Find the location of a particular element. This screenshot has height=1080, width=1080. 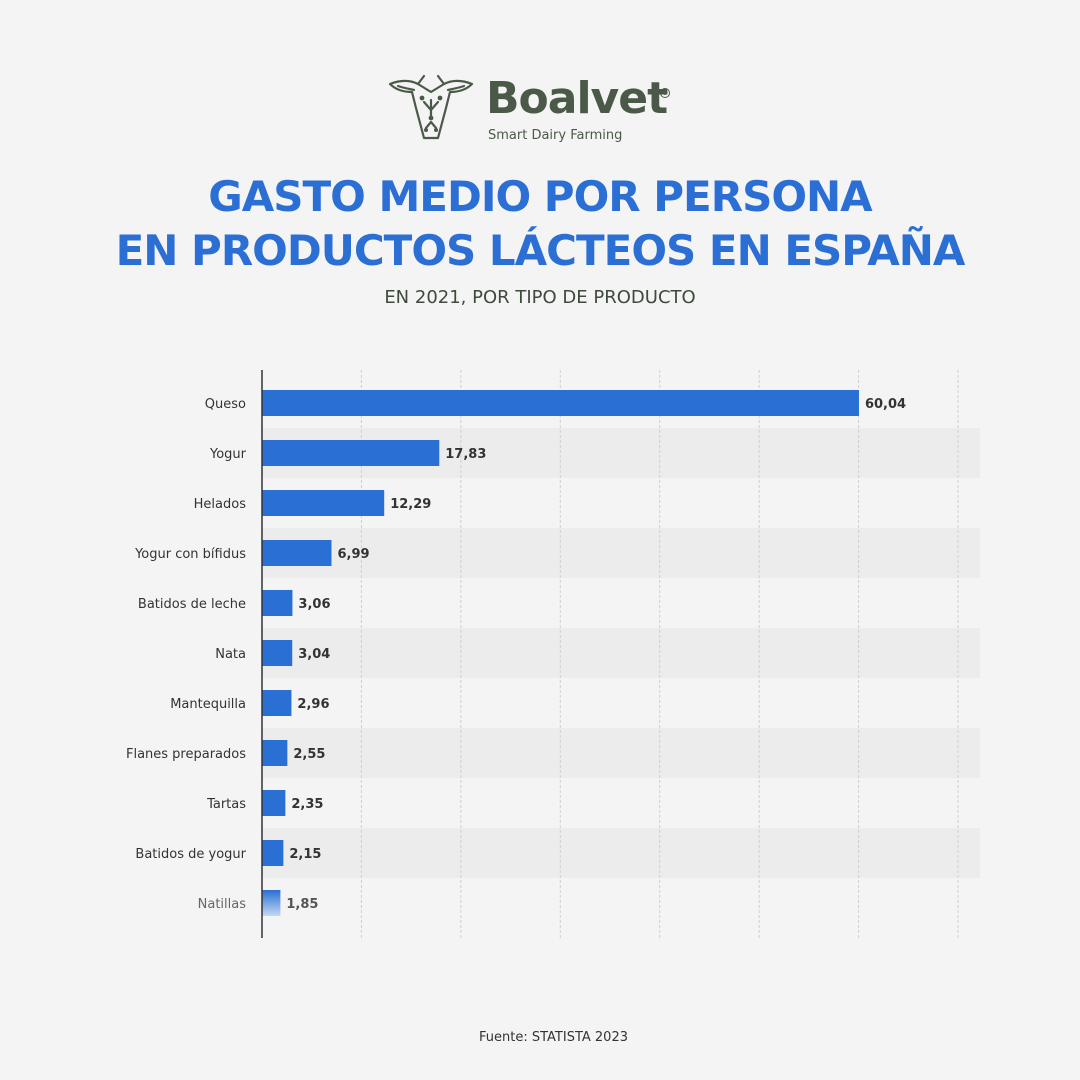

value-label: 2,55 is located at coordinates (309, 754).